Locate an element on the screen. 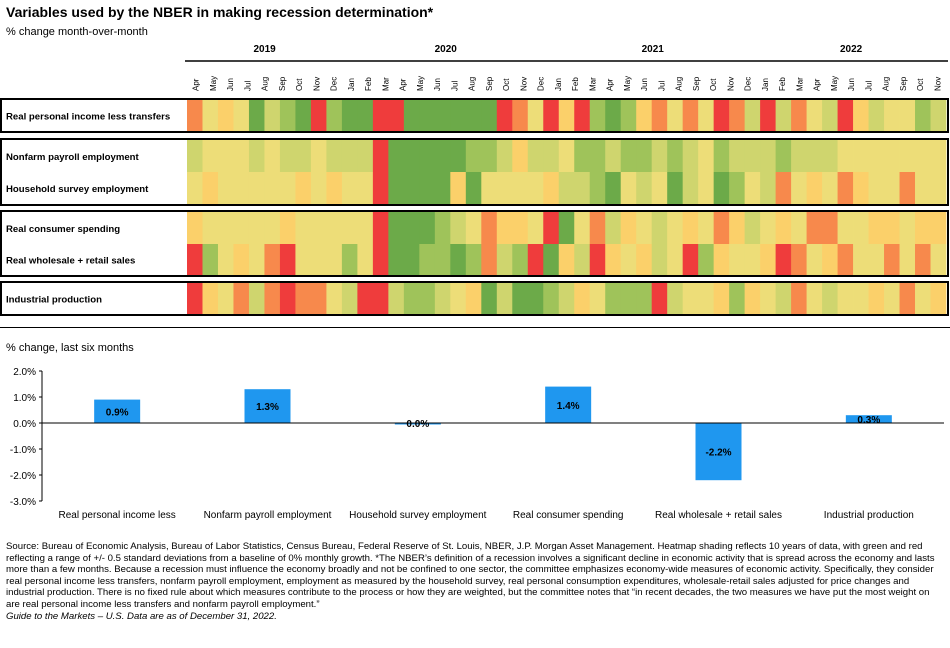  x-category-label: Real consumer spending is located at coordinates (568, 515).